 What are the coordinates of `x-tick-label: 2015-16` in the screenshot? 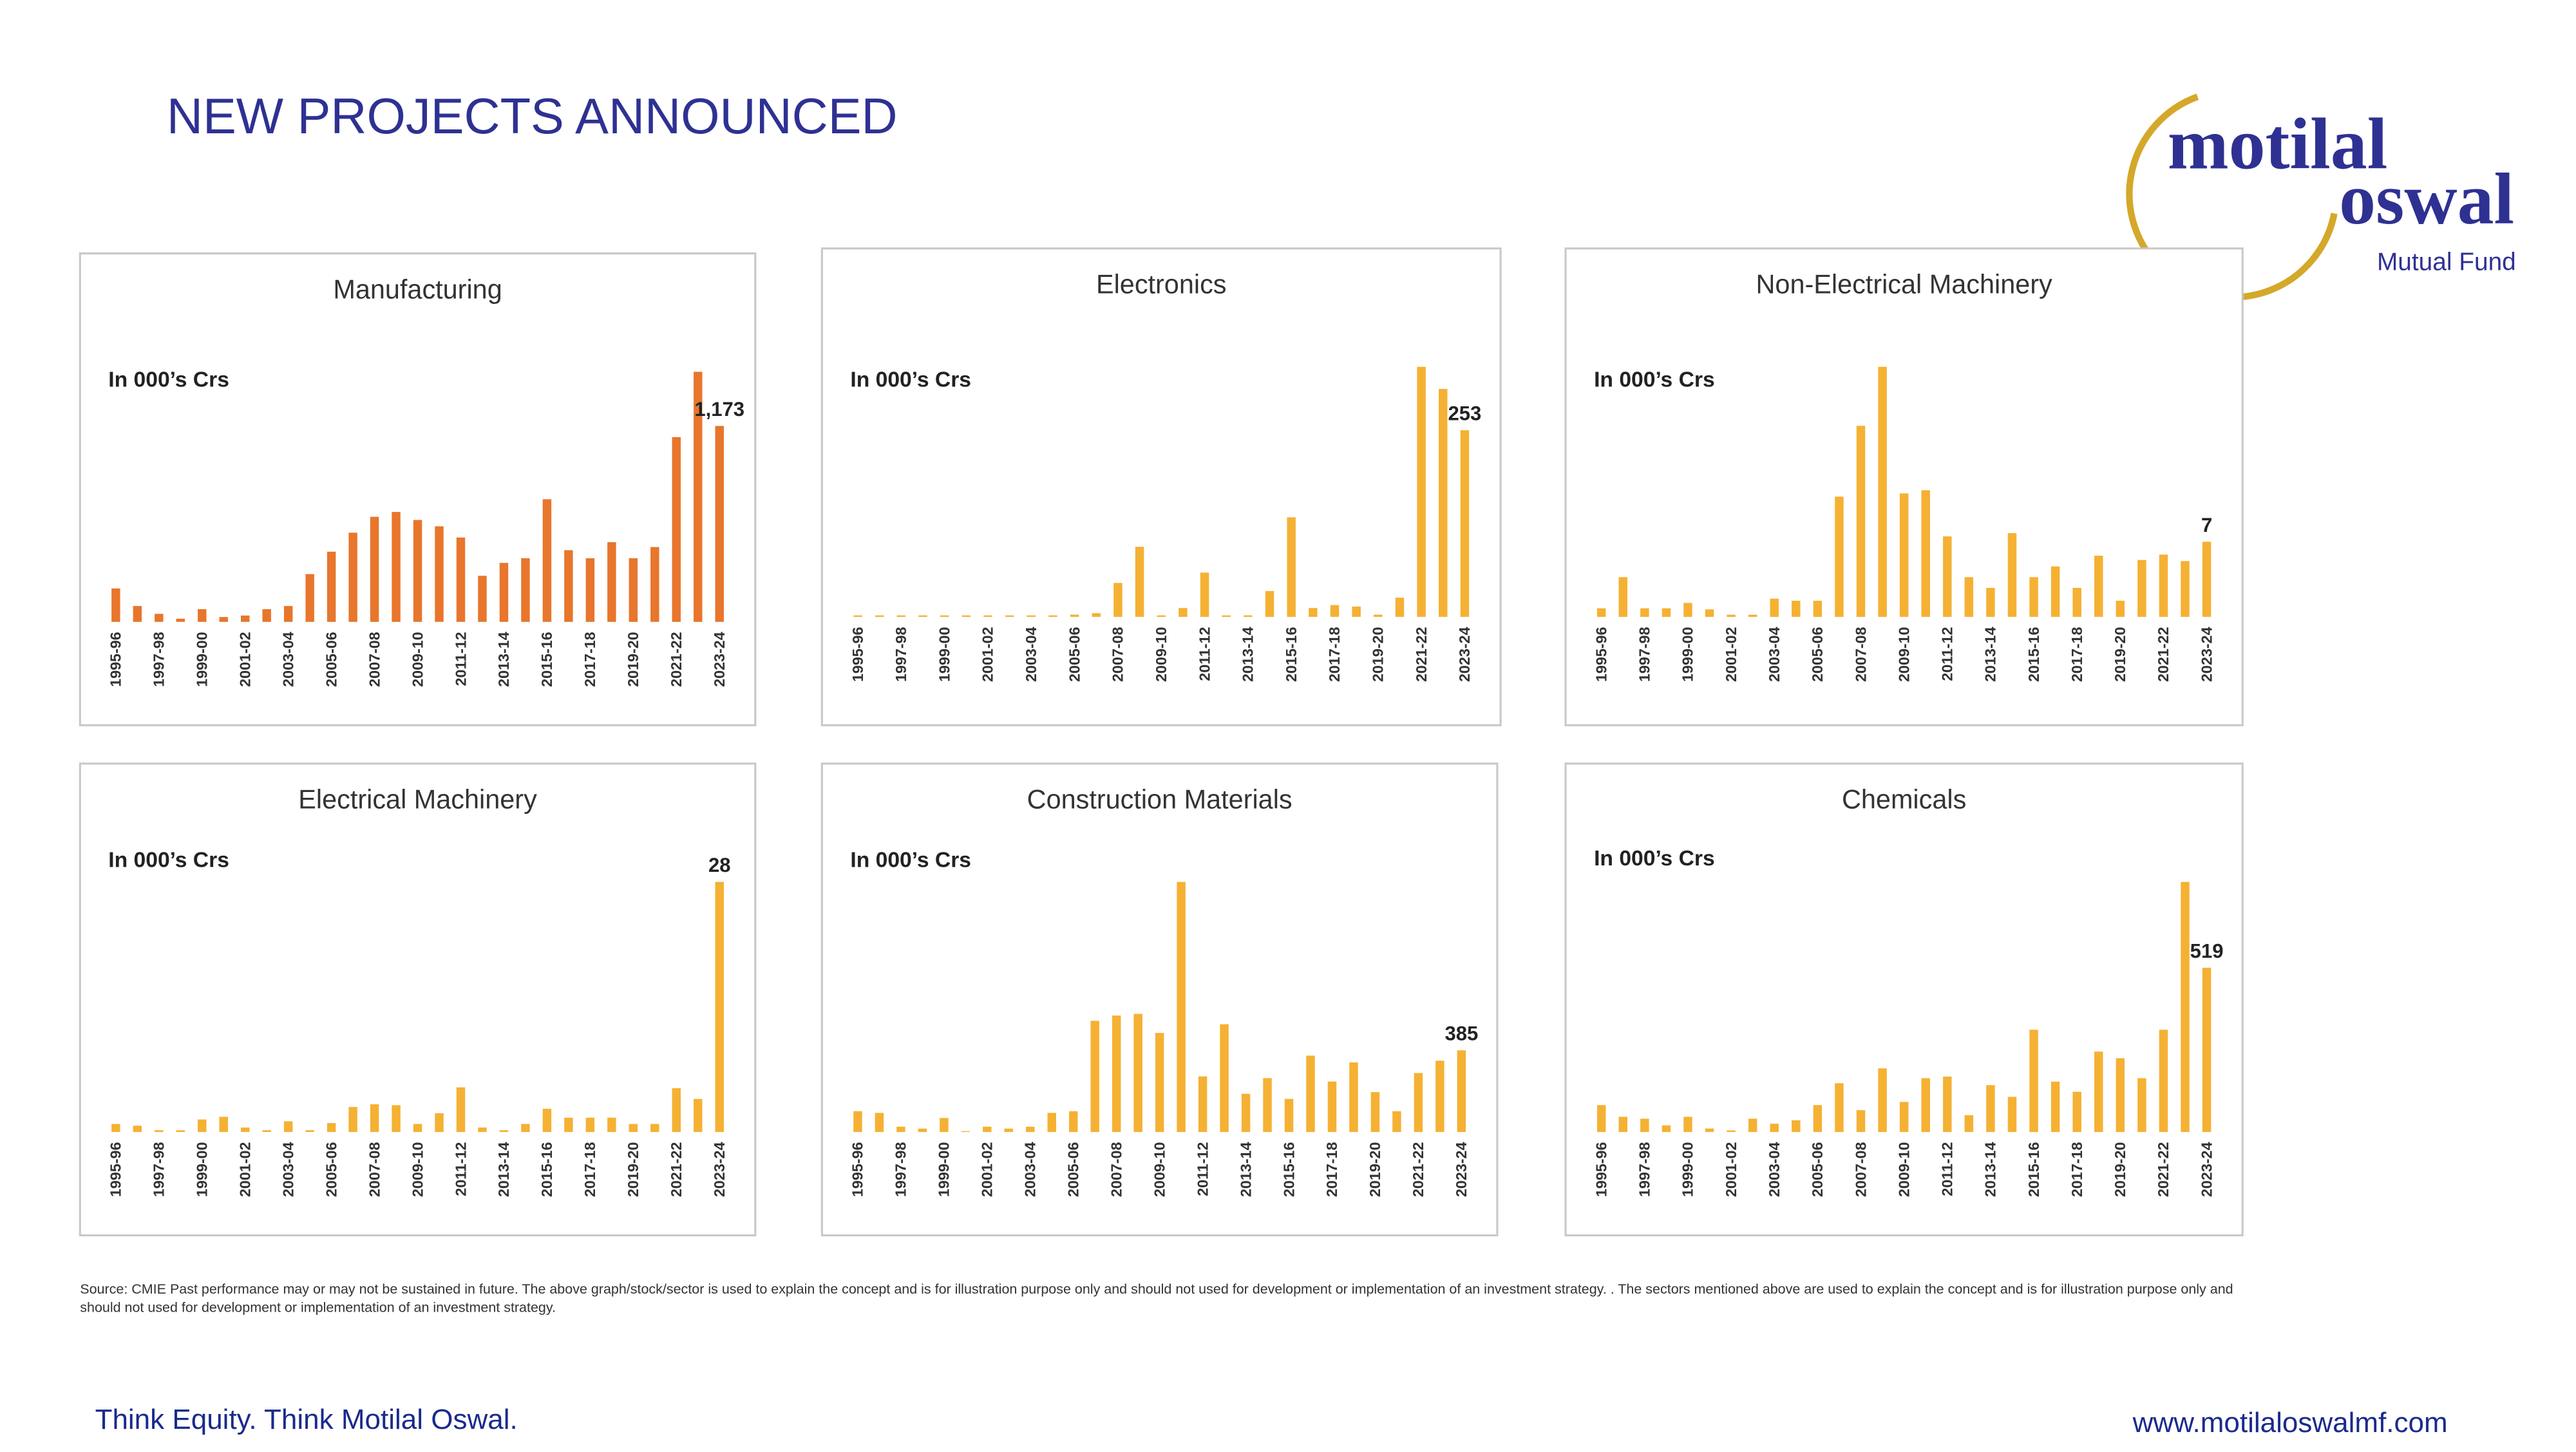 It's located at (2033, 655).